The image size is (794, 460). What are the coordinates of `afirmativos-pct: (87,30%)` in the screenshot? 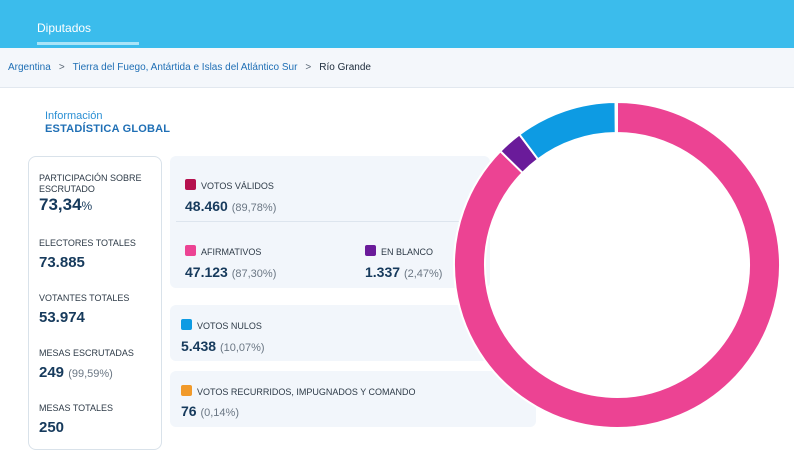 It's located at (254, 274).